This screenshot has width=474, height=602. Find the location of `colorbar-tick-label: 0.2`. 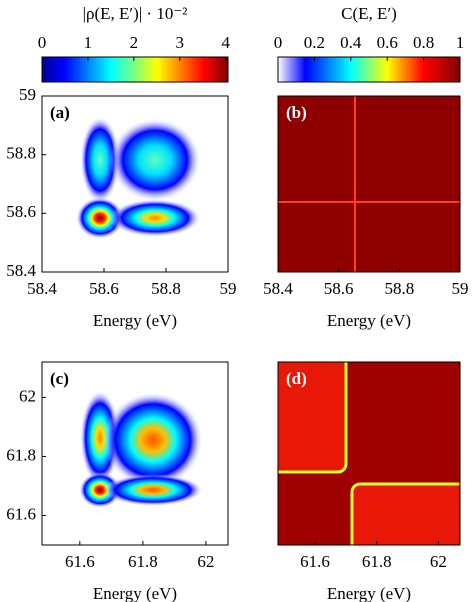

colorbar-tick-label: 0.2 is located at coordinates (314, 42).